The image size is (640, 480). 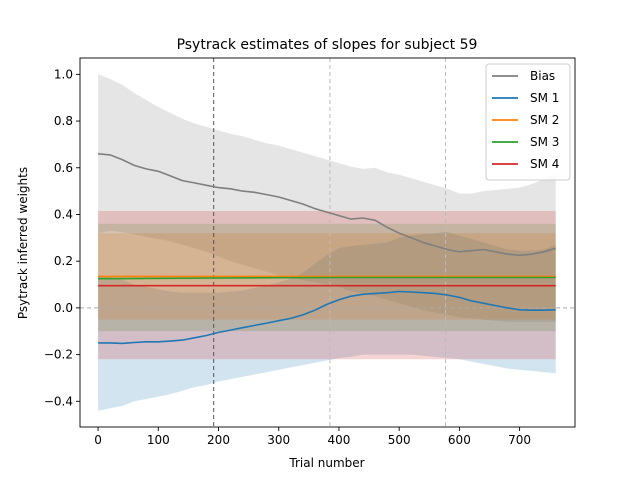 What do you see at coordinates (98, 440) in the screenshot?
I see `x-tick-label: 0` at bounding box center [98, 440].